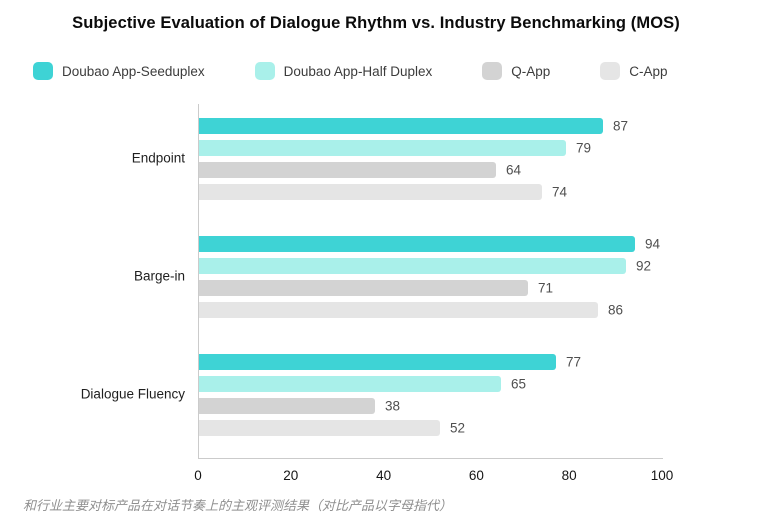 This screenshot has width=776, height=525. What do you see at coordinates (358, 71) in the screenshot?
I see `legend-label: Doubao App-Half Duplex` at bounding box center [358, 71].